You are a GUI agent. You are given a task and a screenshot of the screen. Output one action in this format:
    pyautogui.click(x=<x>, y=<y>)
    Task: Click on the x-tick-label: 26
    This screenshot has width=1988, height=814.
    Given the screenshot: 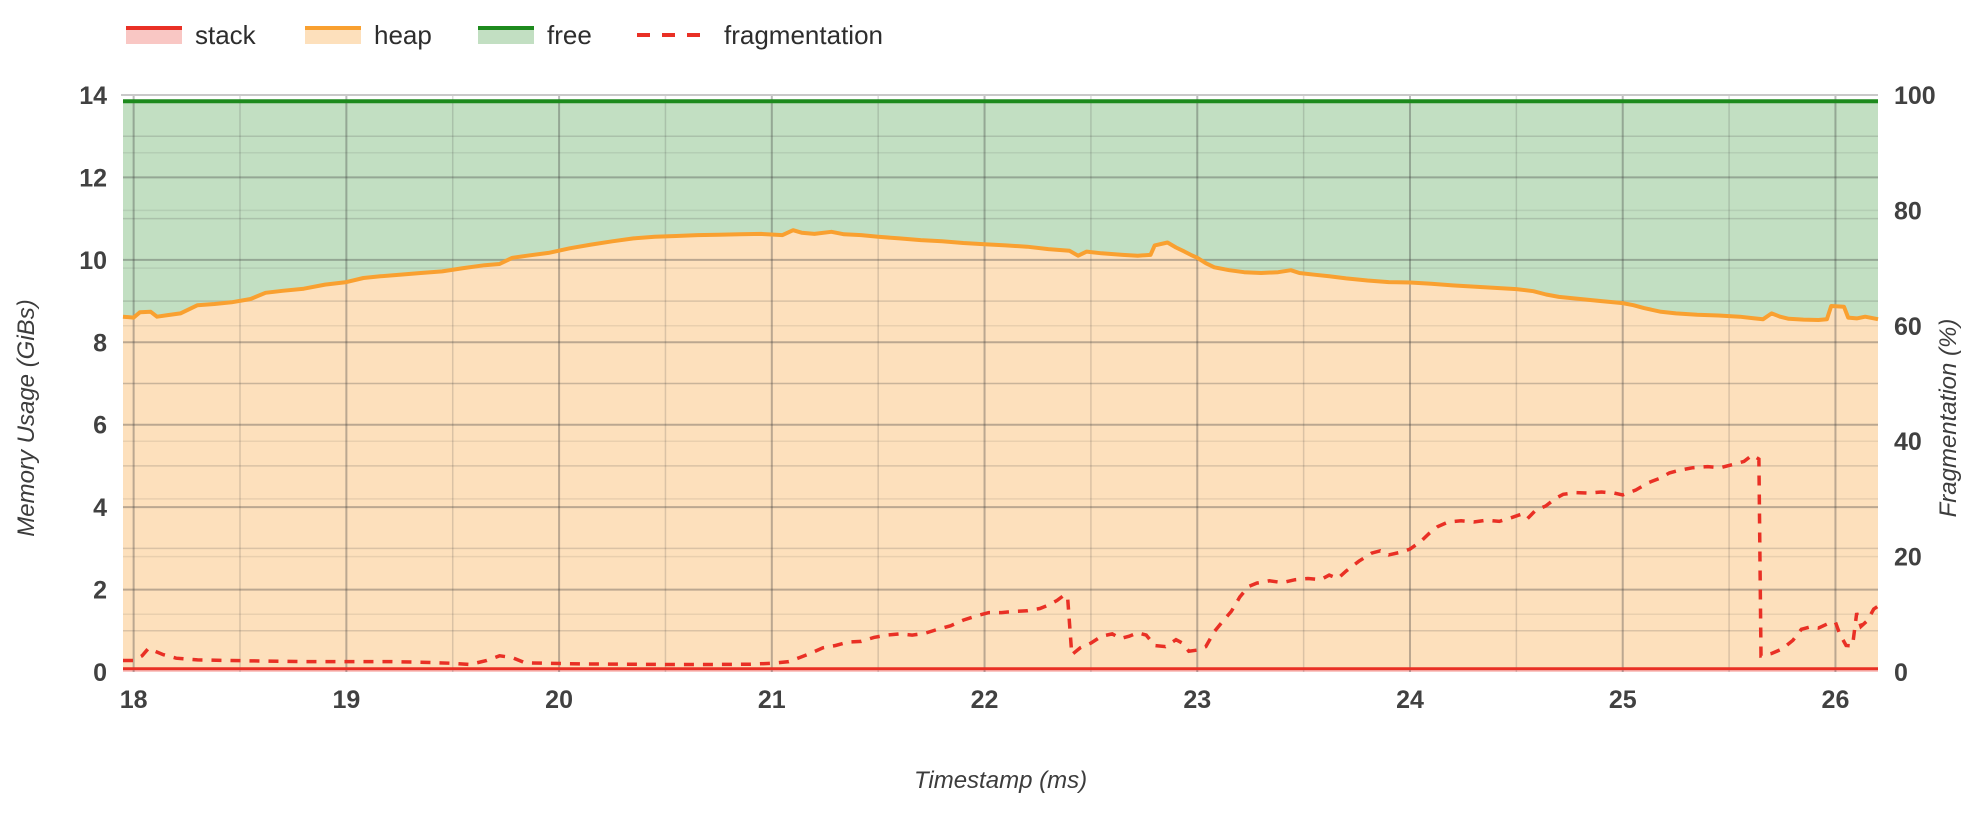 What is the action you would take?
    pyautogui.click(x=1836, y=700)
    